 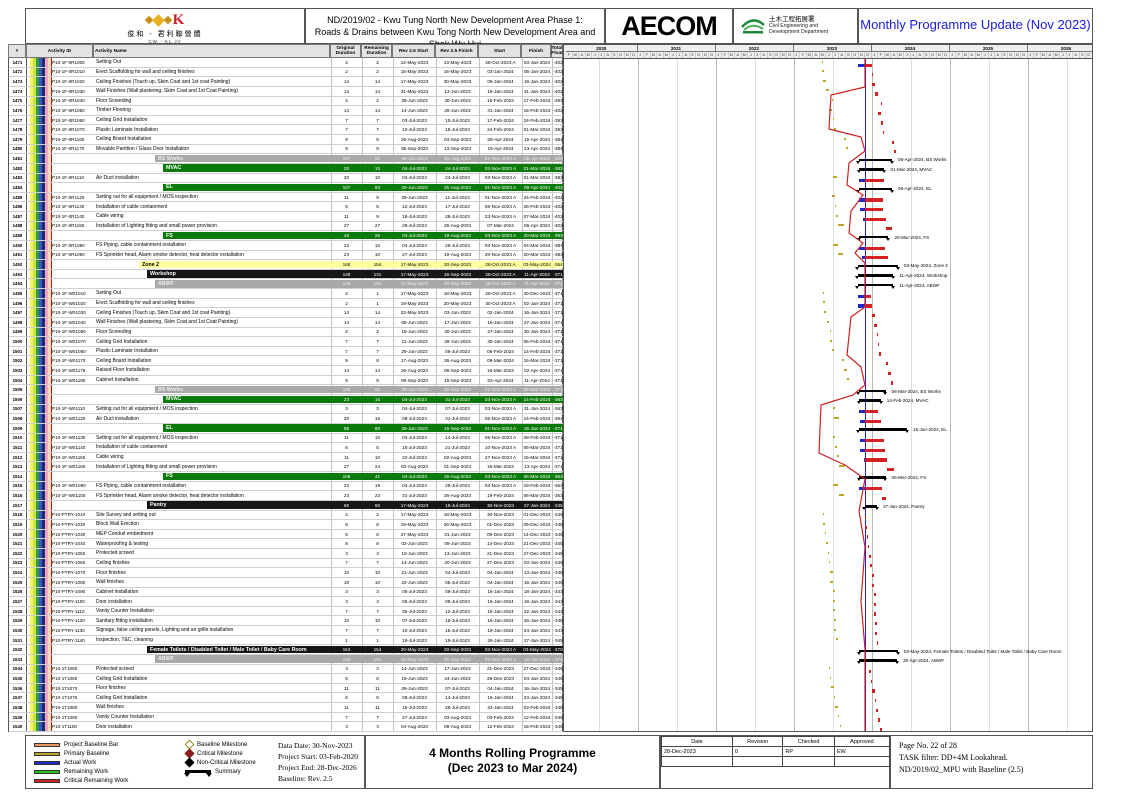 I want to click on cell-remaining-duration: 83, so click(x=377, y=159).